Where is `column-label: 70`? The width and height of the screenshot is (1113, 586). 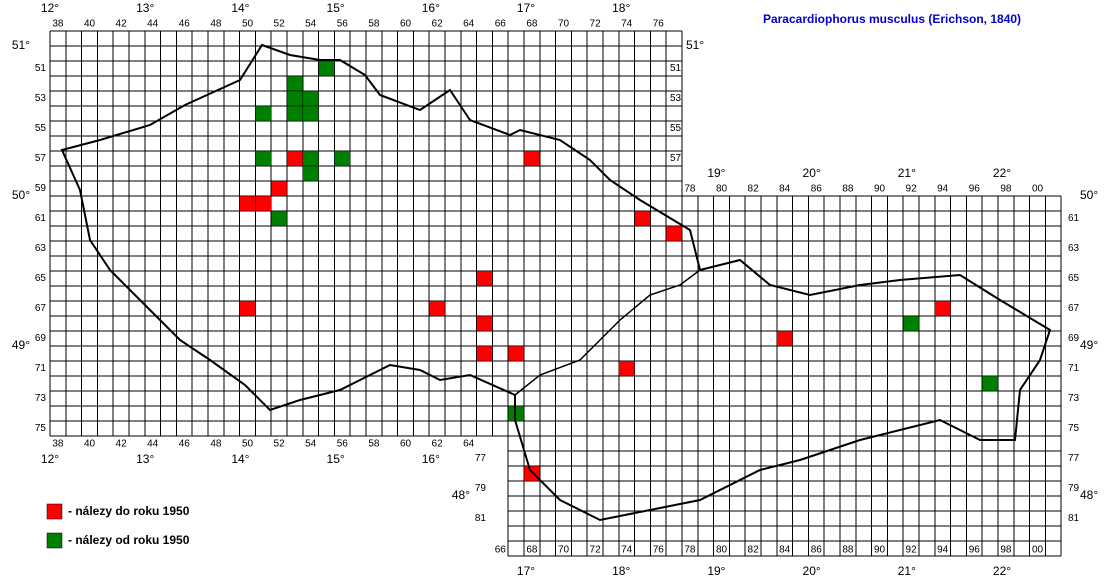
column-label: 70 is located at coordinates (564, 550).